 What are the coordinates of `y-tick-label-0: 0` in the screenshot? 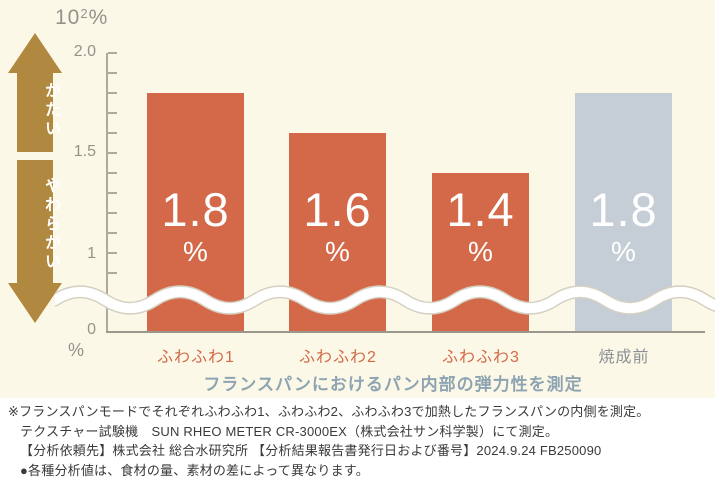 It's located at (79, 330).